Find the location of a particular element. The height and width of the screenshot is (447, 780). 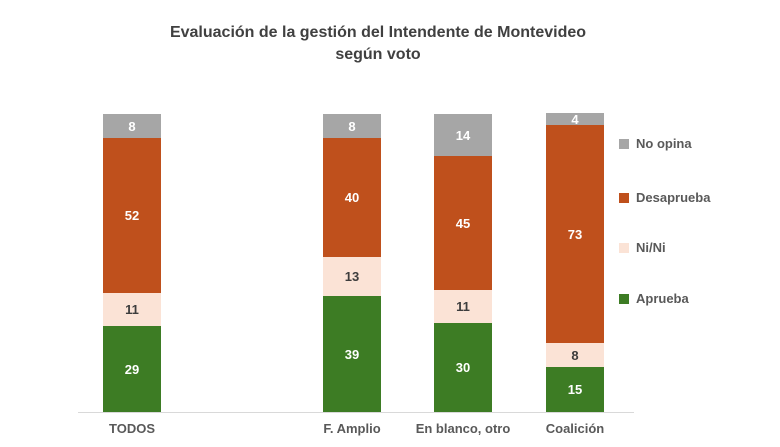

segment-value-label: 4 is located at coordinates (575, 119).